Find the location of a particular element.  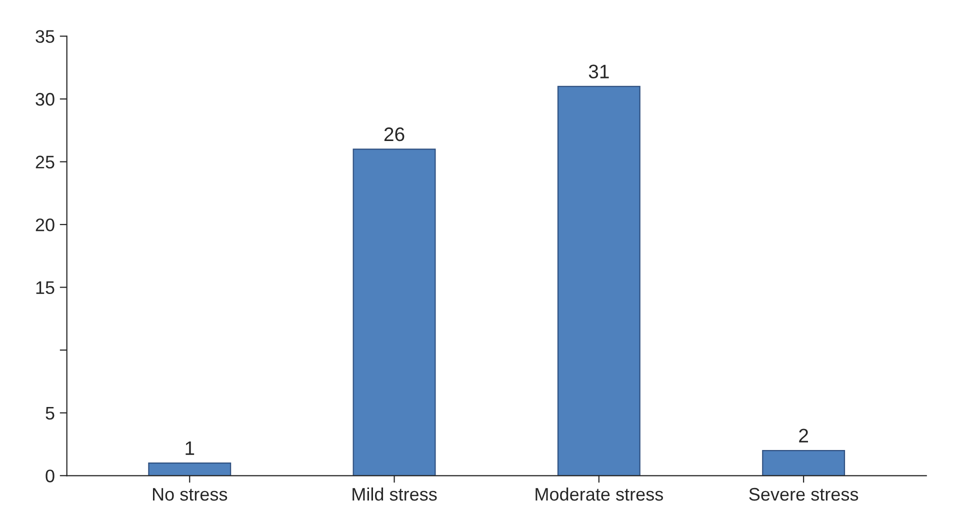

y-tick-label: 5 is located at coordinates (50, 413).